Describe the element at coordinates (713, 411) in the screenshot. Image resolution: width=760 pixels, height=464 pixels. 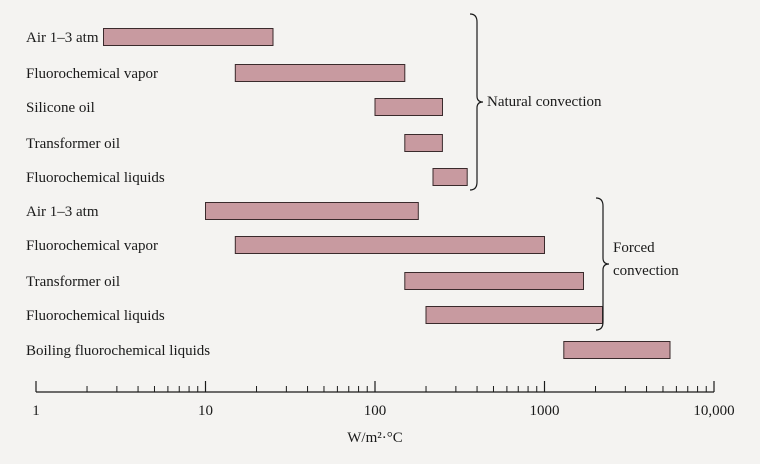
I see `x-tick-label: 10,000` at that location.